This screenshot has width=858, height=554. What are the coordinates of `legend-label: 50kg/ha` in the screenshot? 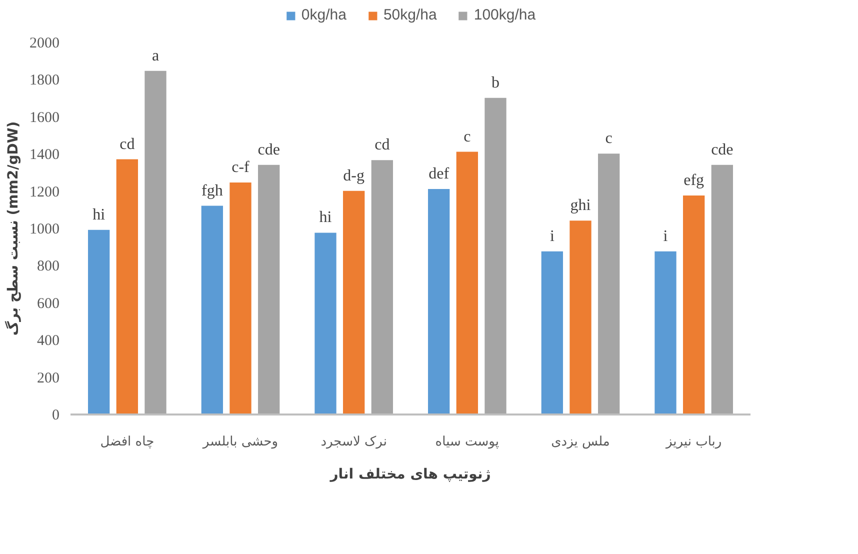 It's located at (410, 15).